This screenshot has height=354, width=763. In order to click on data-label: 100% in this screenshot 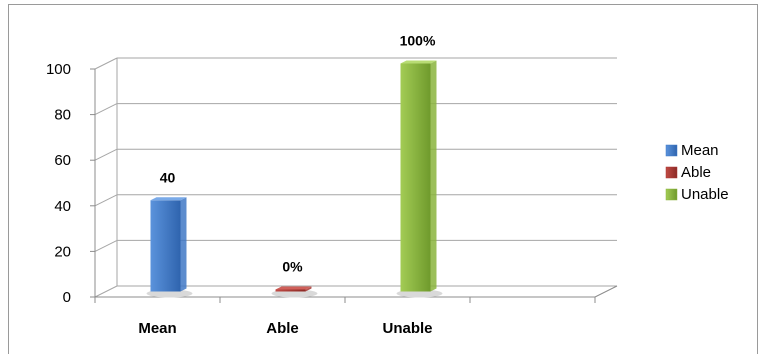, I will do `click(418, 41)`.